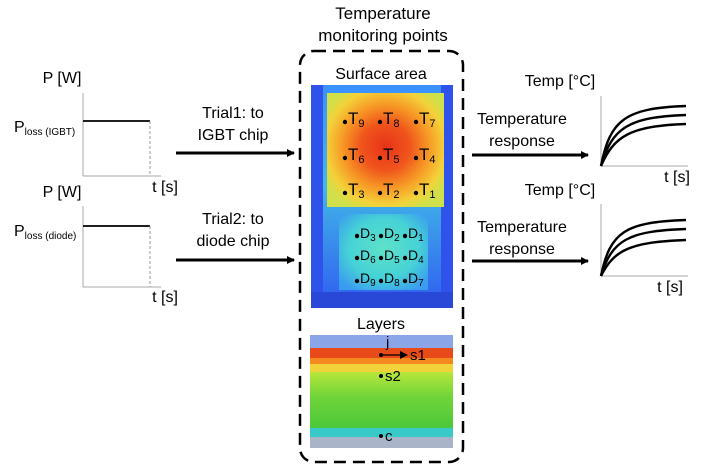 The height and width of the screenshot is (468, 712). Describe the element at coordinates (382, 300) in the screenshot. I see `surface-bottom-band` at that location.